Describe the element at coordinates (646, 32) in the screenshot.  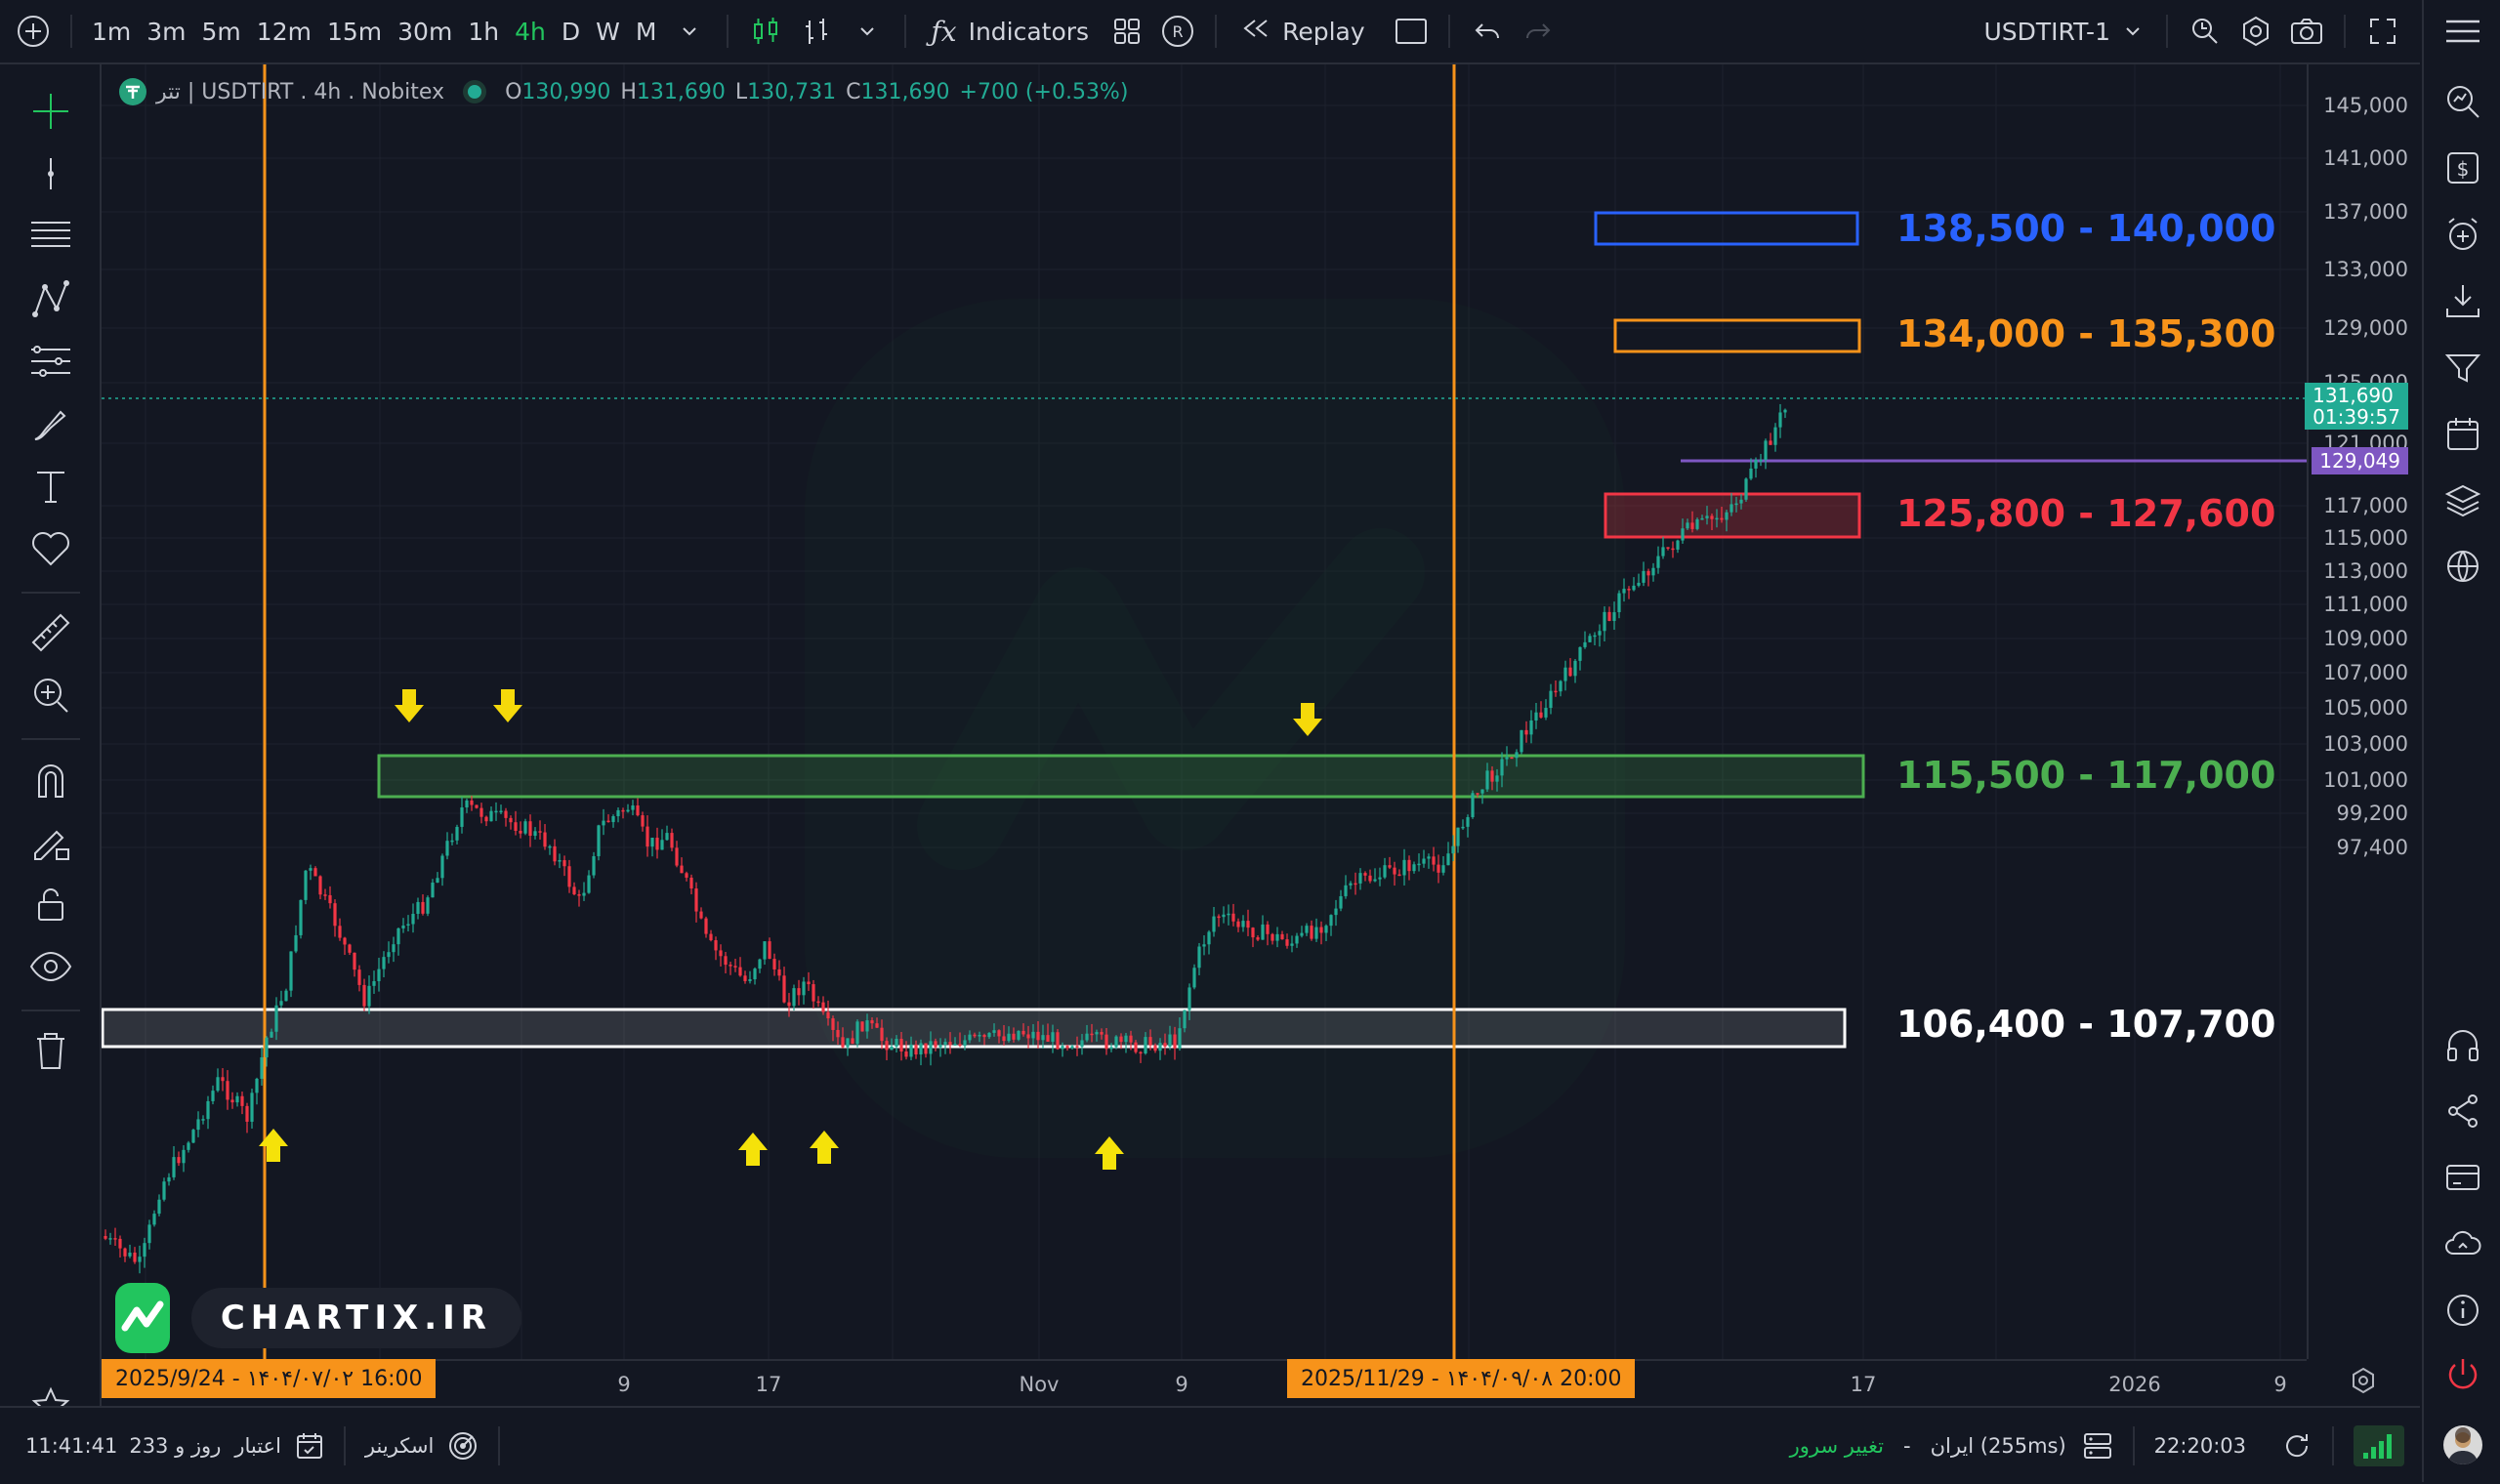
I see `timeframe-M: M` at that location.